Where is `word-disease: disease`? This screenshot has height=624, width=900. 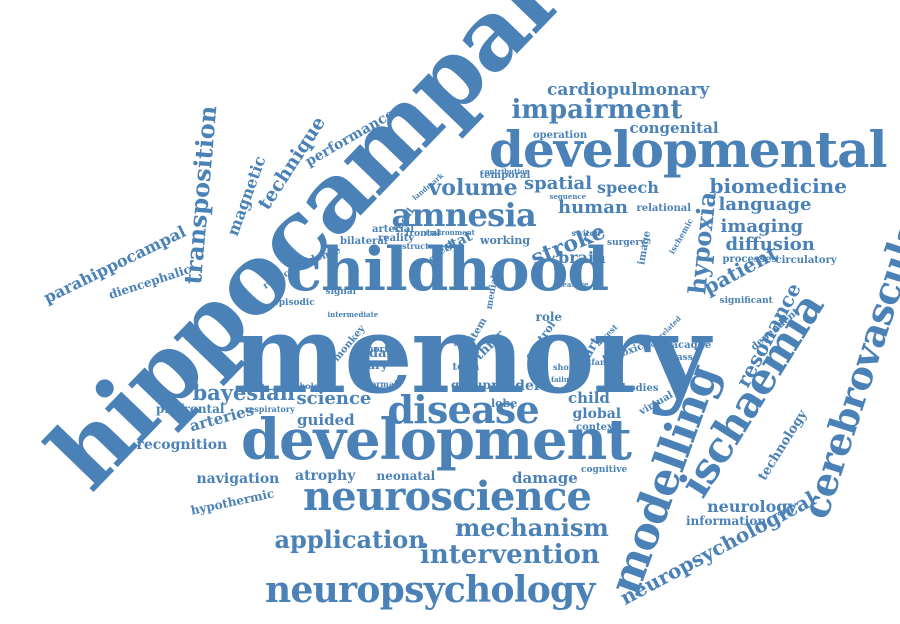 word-disease: disease is located at coordinates (463, 409).